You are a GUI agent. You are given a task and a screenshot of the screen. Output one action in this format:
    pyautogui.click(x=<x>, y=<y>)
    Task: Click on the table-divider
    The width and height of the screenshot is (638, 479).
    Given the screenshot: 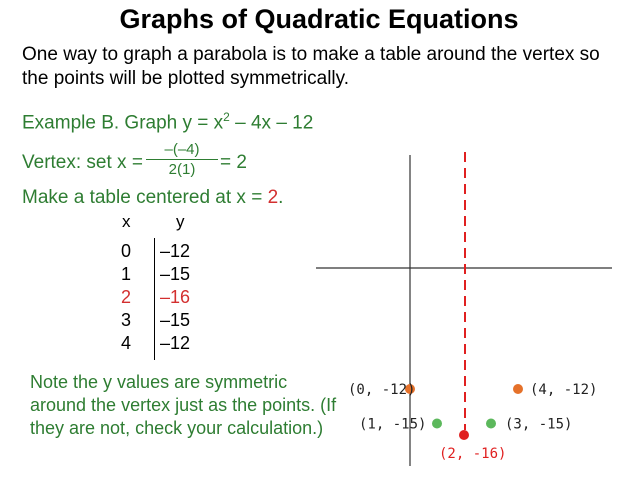 What is the action you would take?
    pyautogui.click(x=154, y=299)
    